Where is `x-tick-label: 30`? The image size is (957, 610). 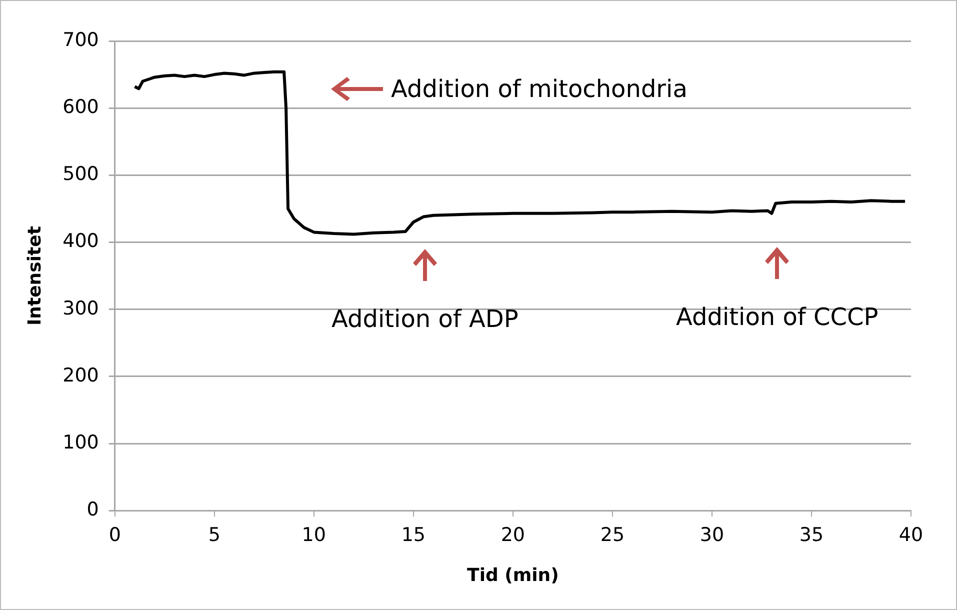
x-tick-label: 30 is located at coordinates (712, 535).